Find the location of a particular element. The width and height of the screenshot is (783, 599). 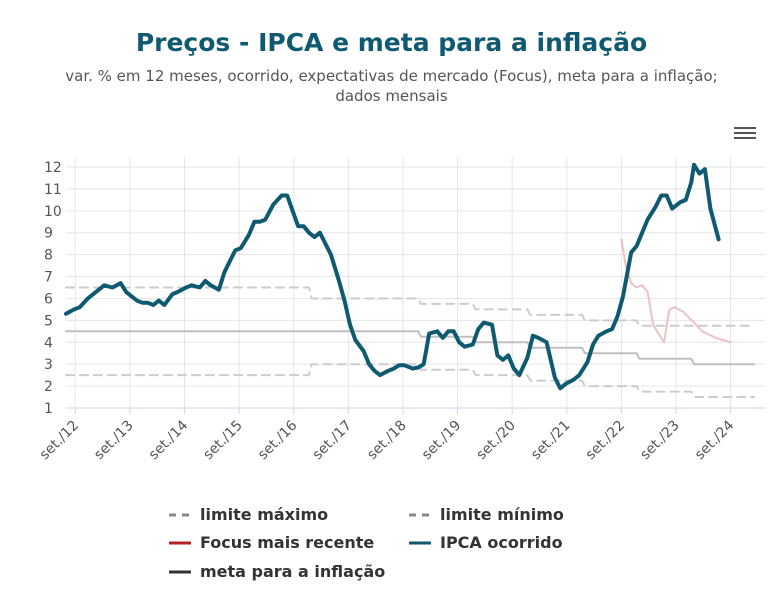

x-tick-label: set./19 is located at coordinates (442, 441).